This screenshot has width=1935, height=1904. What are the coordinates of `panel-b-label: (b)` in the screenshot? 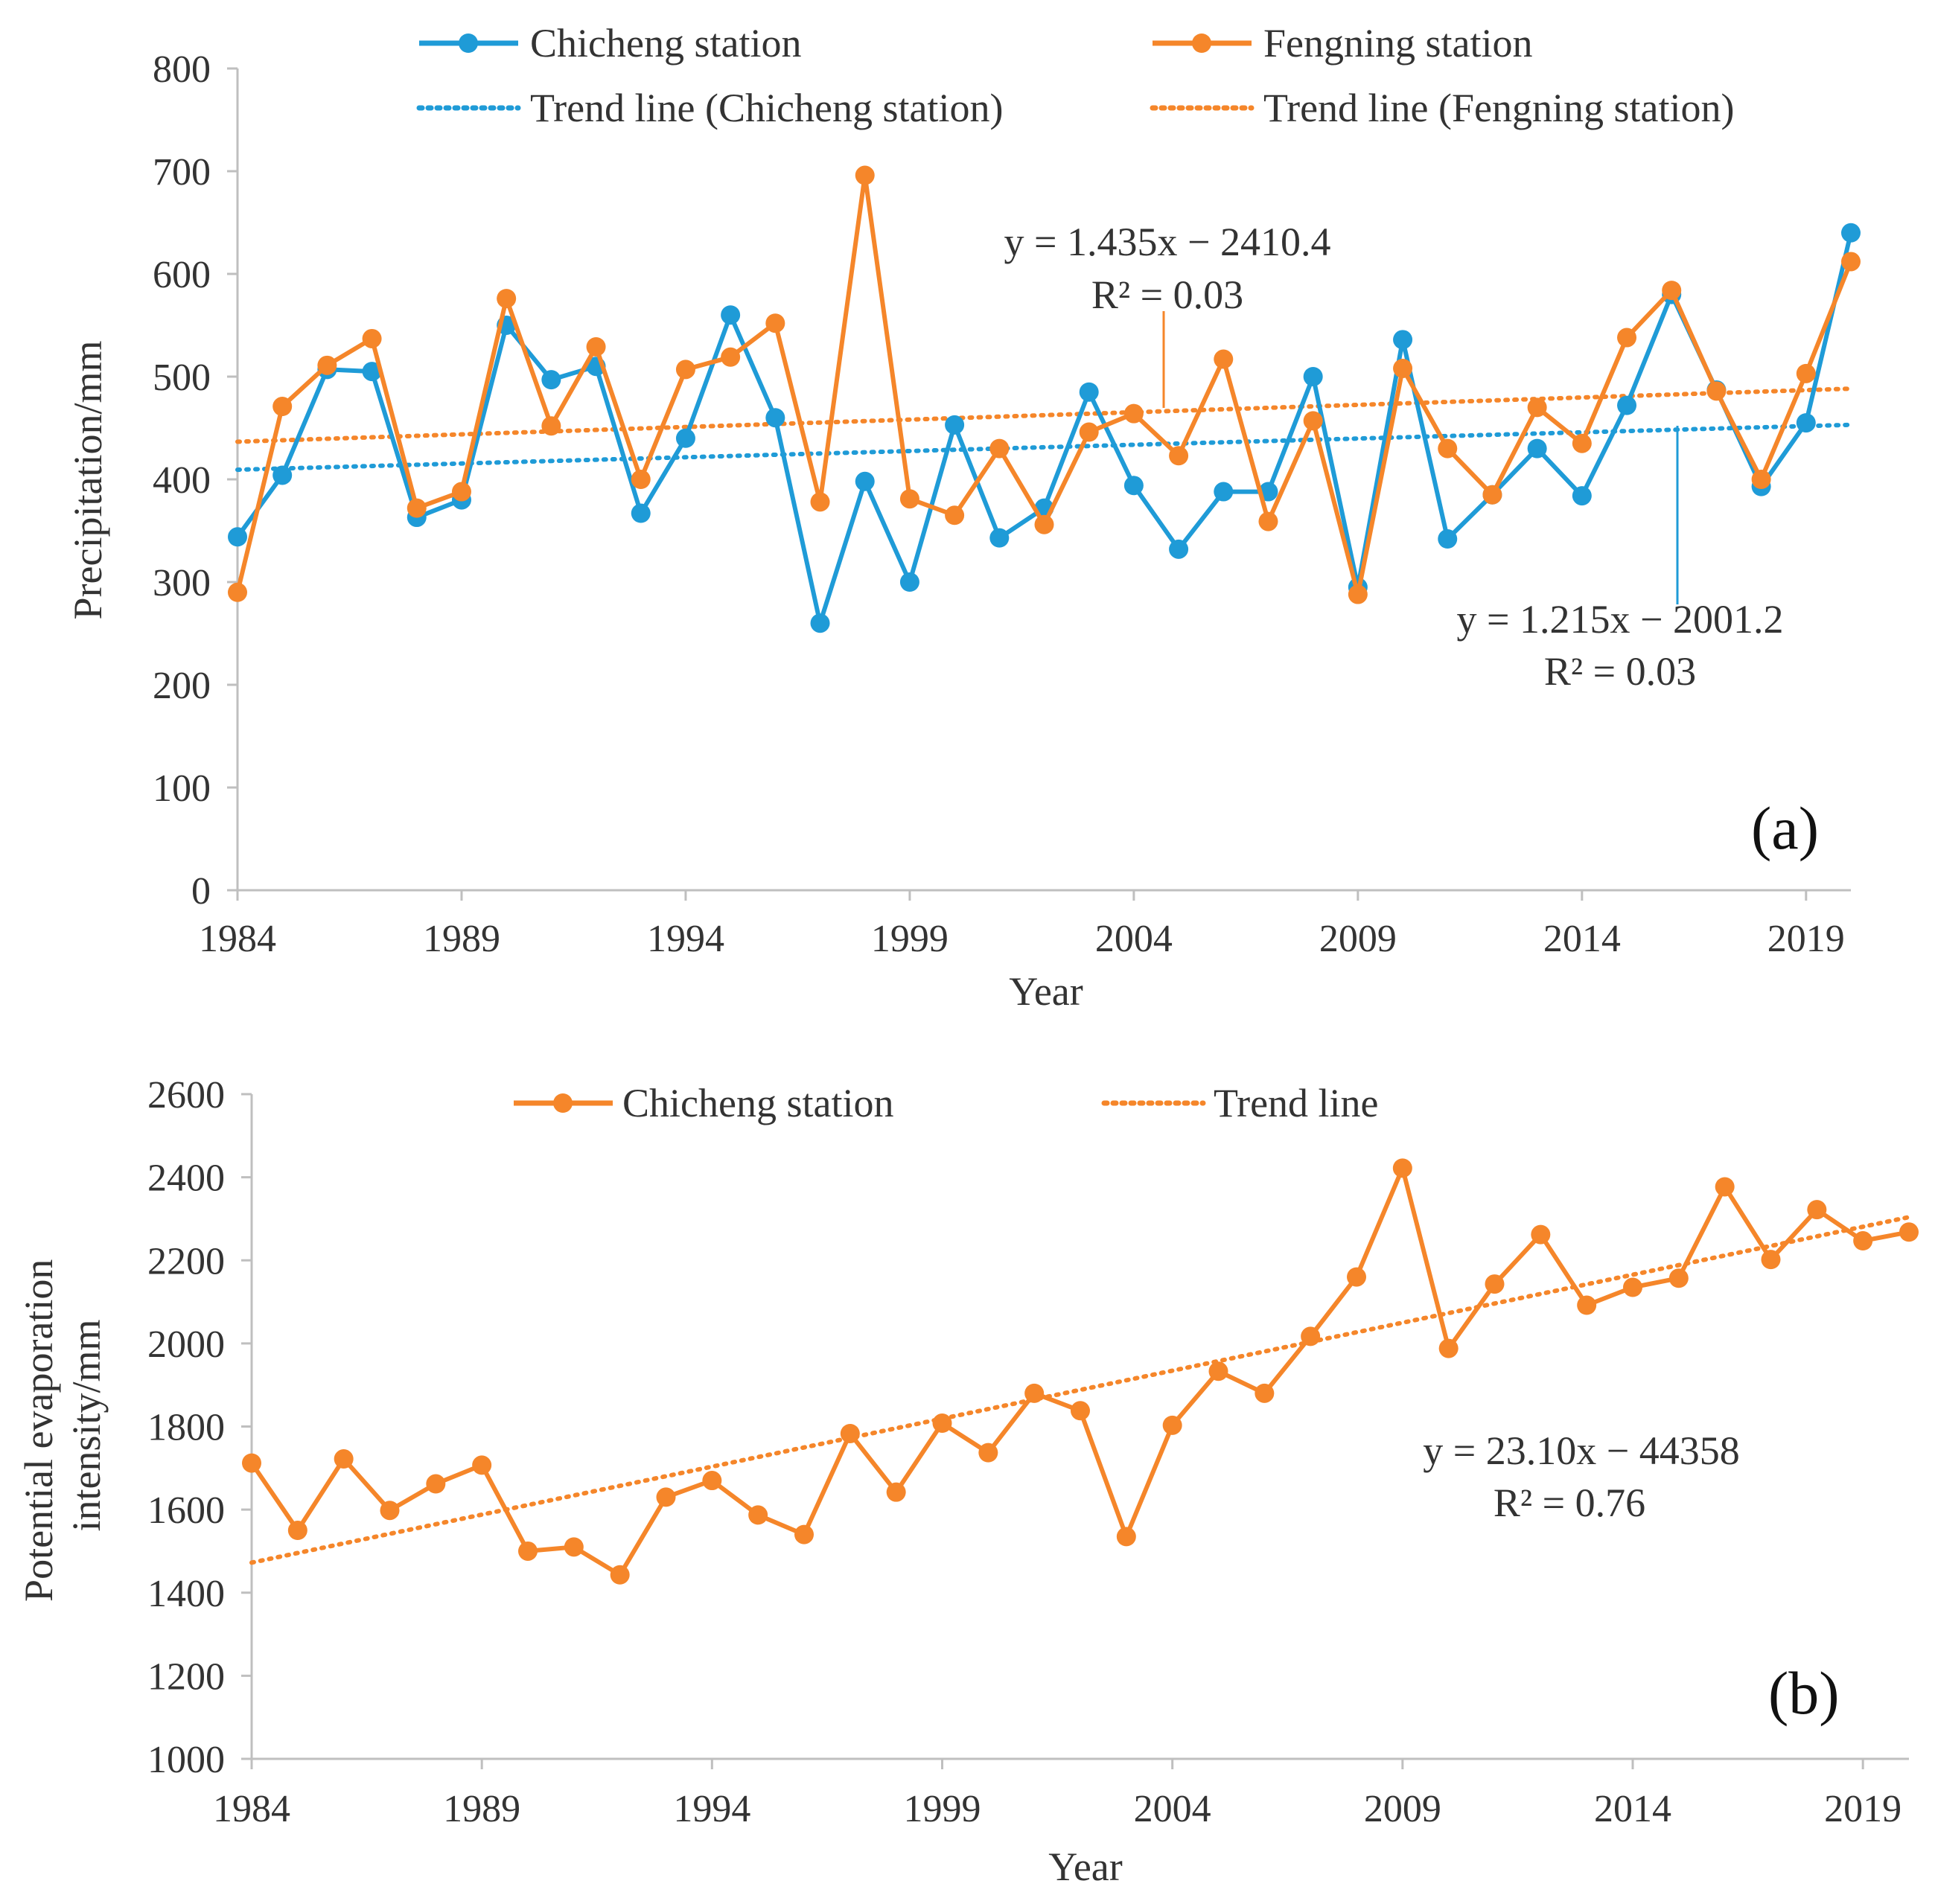 It's located at (1804, 1693).